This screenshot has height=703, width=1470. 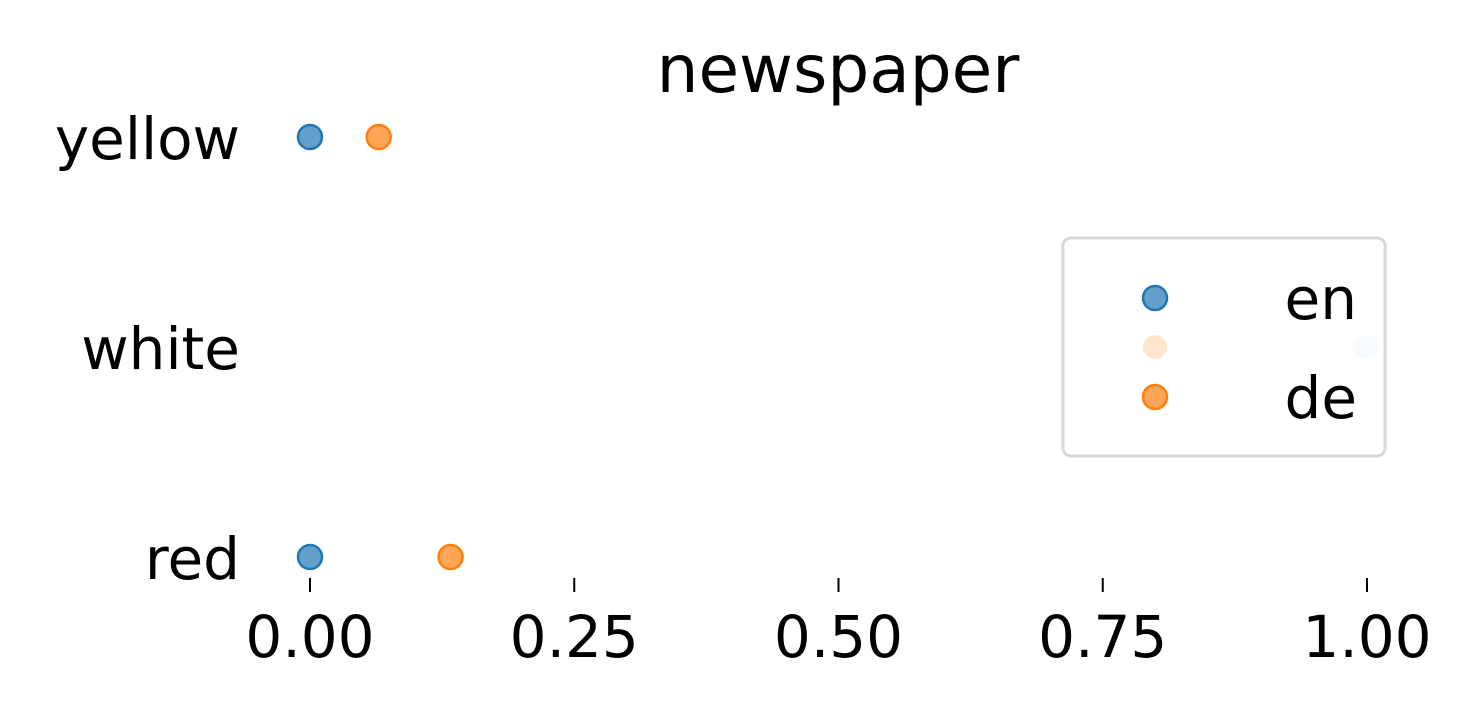 What do you see at coordinates (309, 637) in the screenshot?
I see `x-tick-label: 0.00` at bounding box center [309, 637].